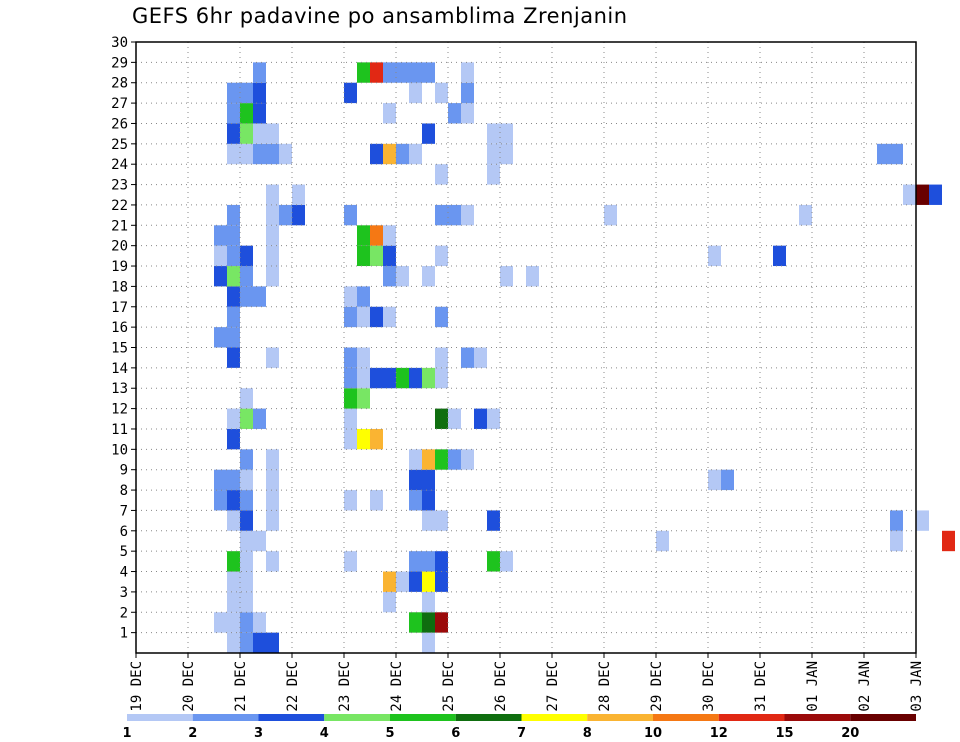 This screenshot has height=742, width=960. I want to click on colorbar-label: 20, so click(850, 733).